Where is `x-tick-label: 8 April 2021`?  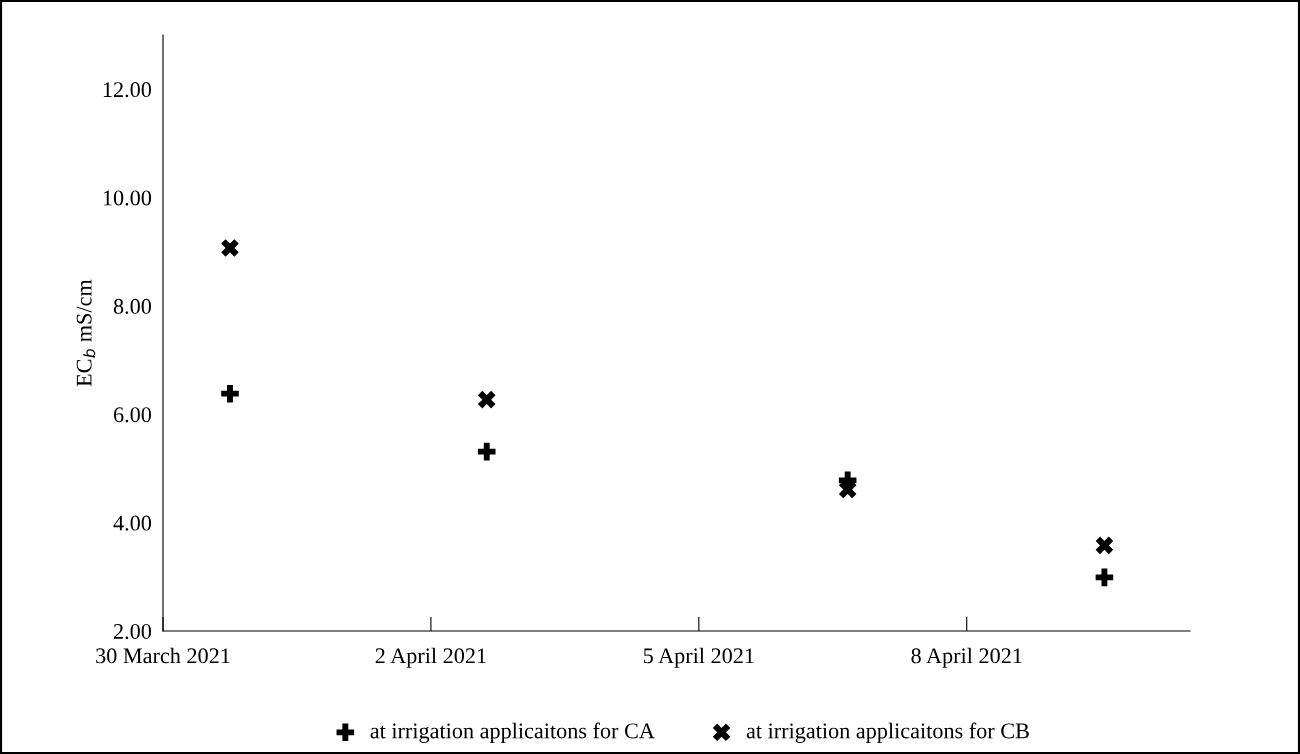
x-tick-label: 8 April 2021 is located at coordinates (966, 657).